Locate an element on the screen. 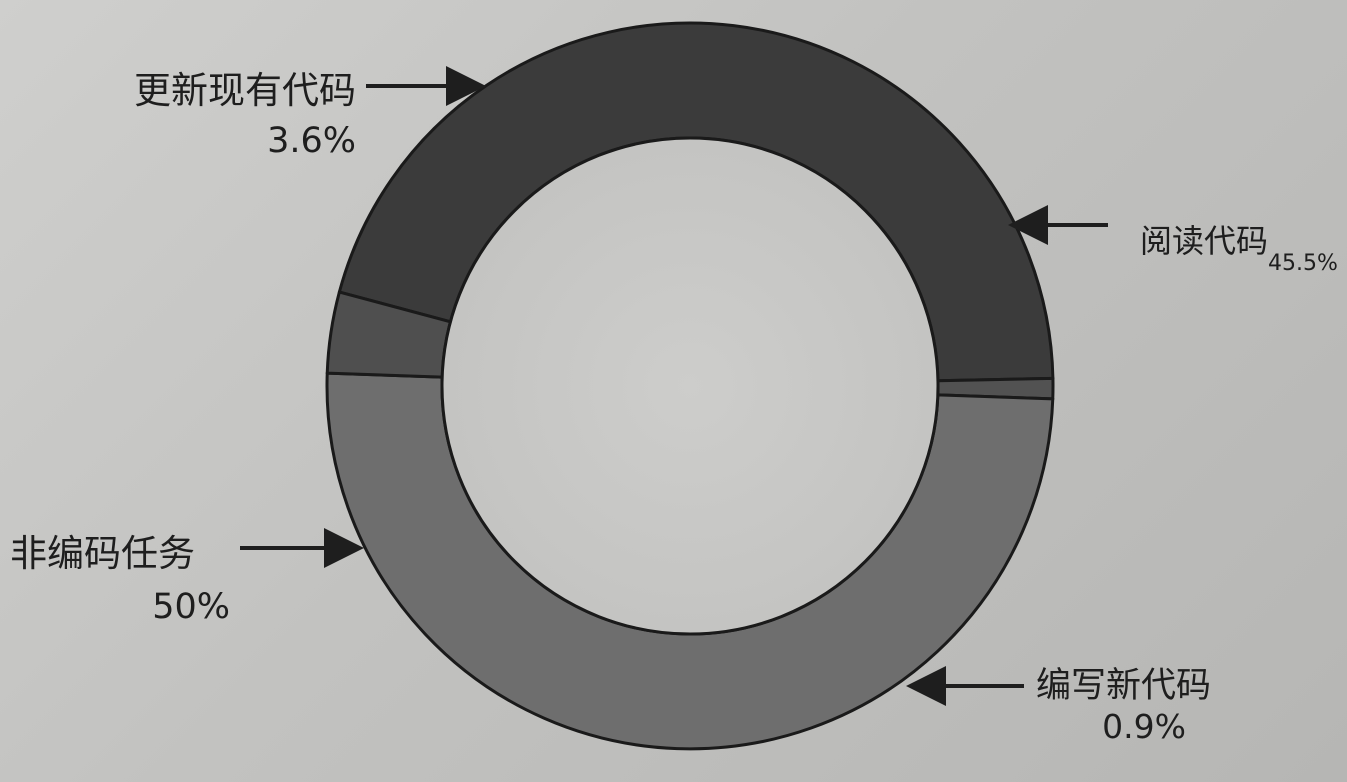  slice-label-group-reading: 阅读代码 45.5% is located at coordinates (1173, 240).